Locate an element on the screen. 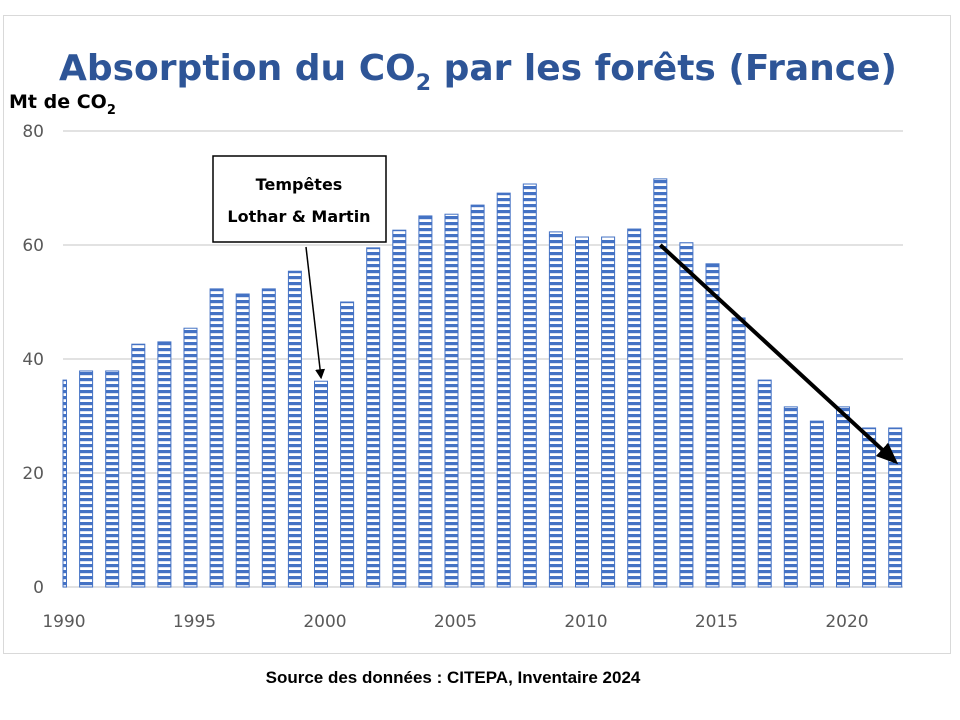  bar-2017 is located at coordinates (764, 483).